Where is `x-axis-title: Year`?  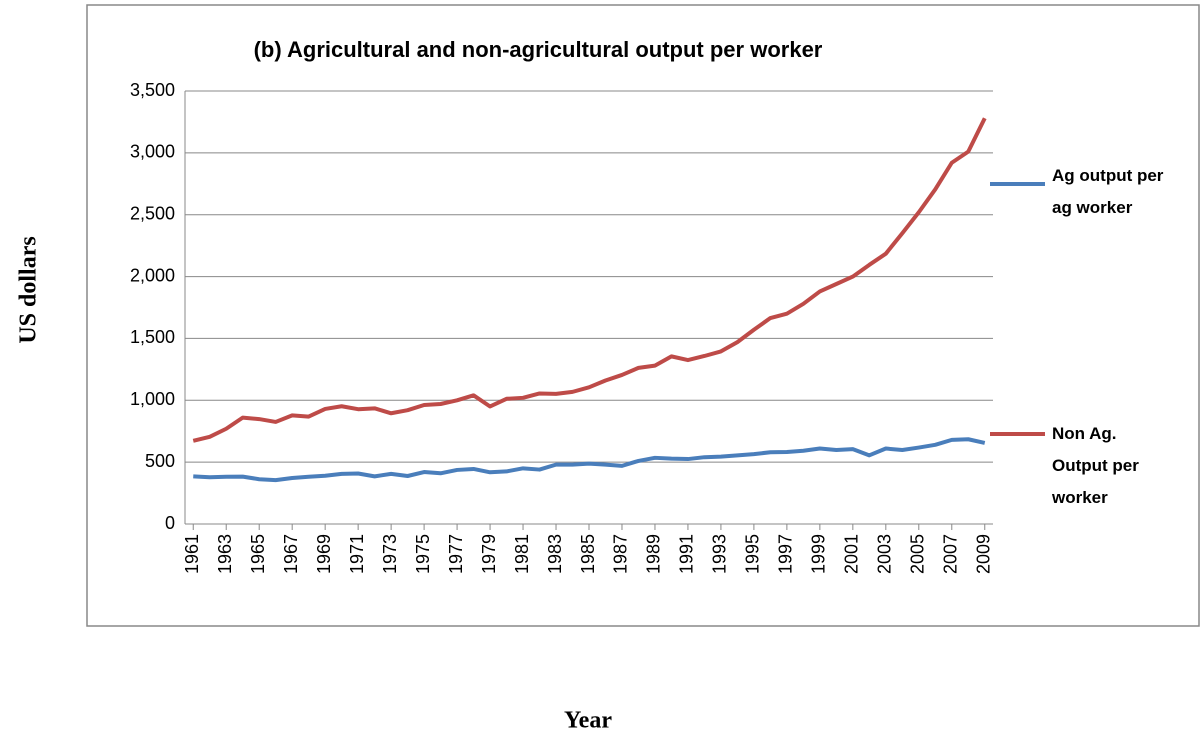 x-axis-title: Year is located at coordinates (588, 721).